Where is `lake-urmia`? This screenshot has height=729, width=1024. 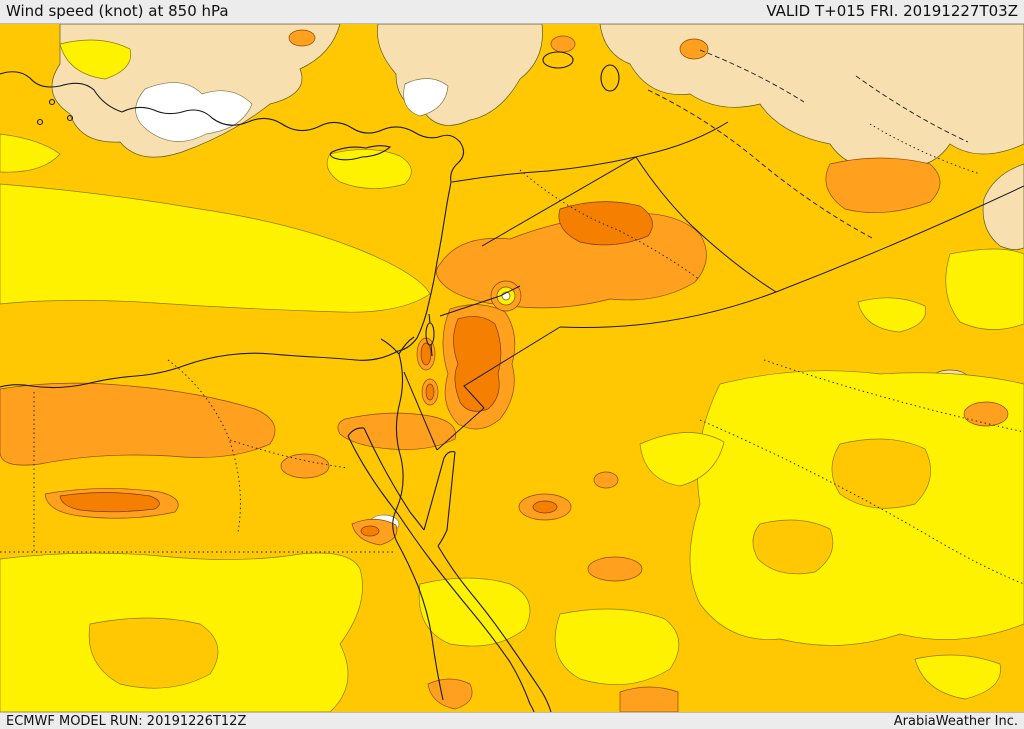 lake-urmia is located at coordinates (610, 78).